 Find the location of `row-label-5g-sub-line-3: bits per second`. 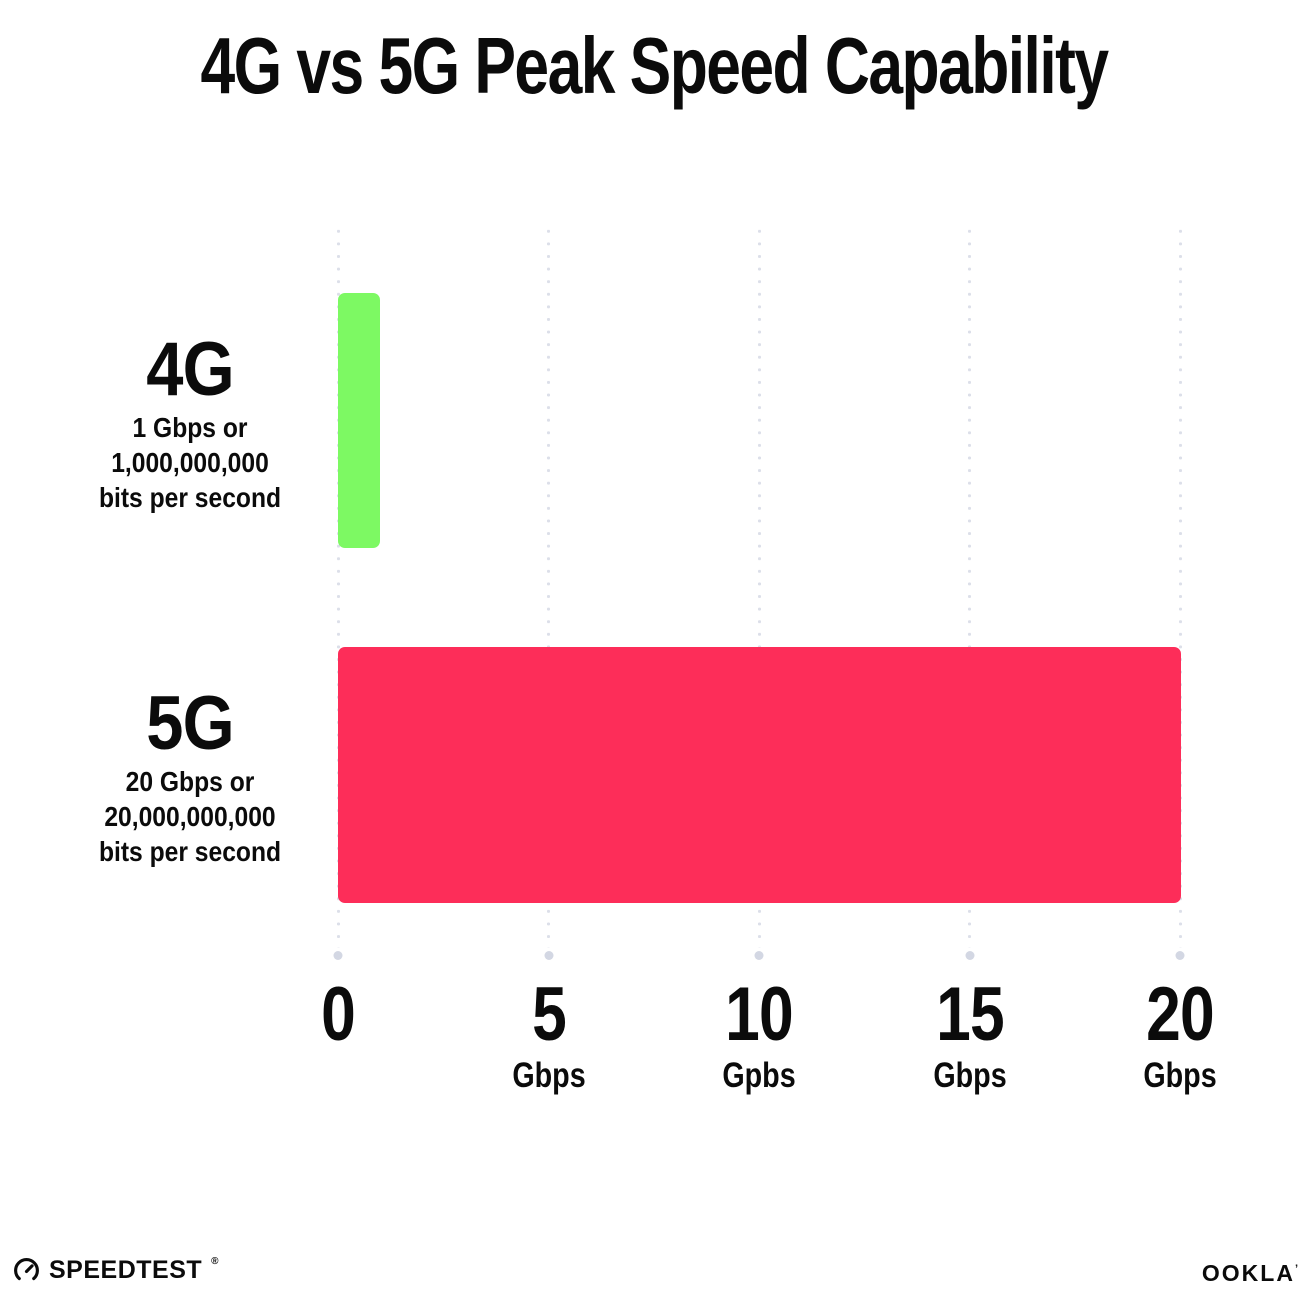

row-label-5g-sub-line-3: bits per second is located at coordinates (190, 851).